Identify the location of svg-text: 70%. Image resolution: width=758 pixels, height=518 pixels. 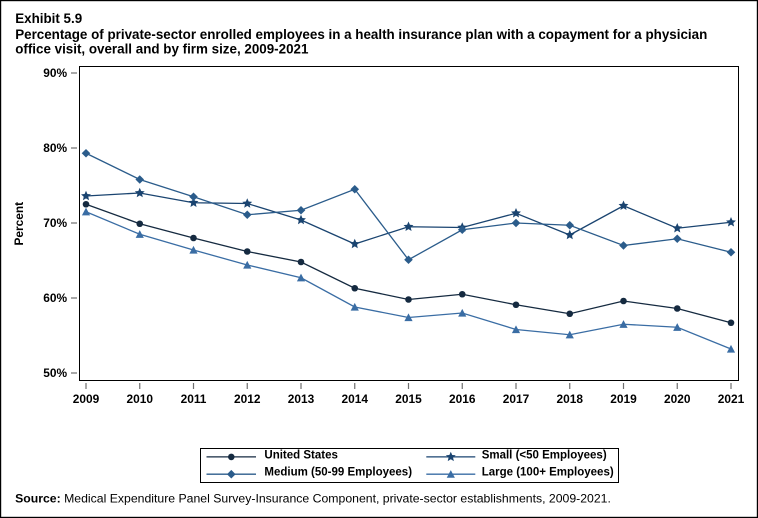
(55, 223).